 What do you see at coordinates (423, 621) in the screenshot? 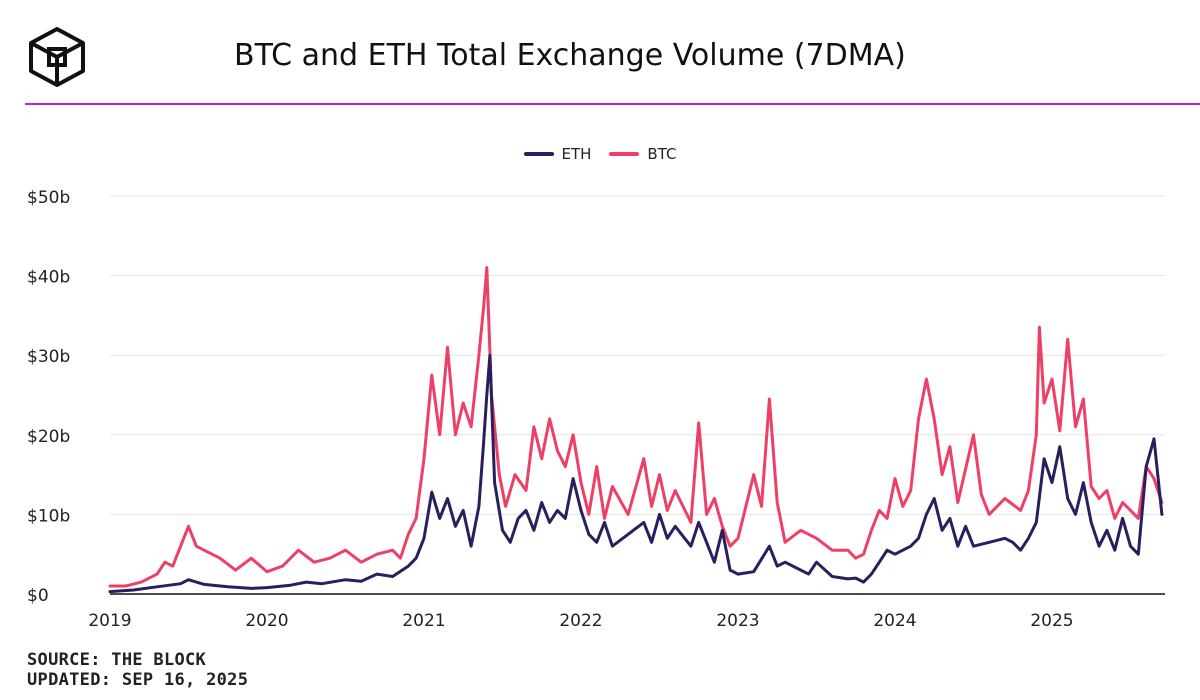
I see `x-tick-label: 2021` at bounding box center [423, 621].